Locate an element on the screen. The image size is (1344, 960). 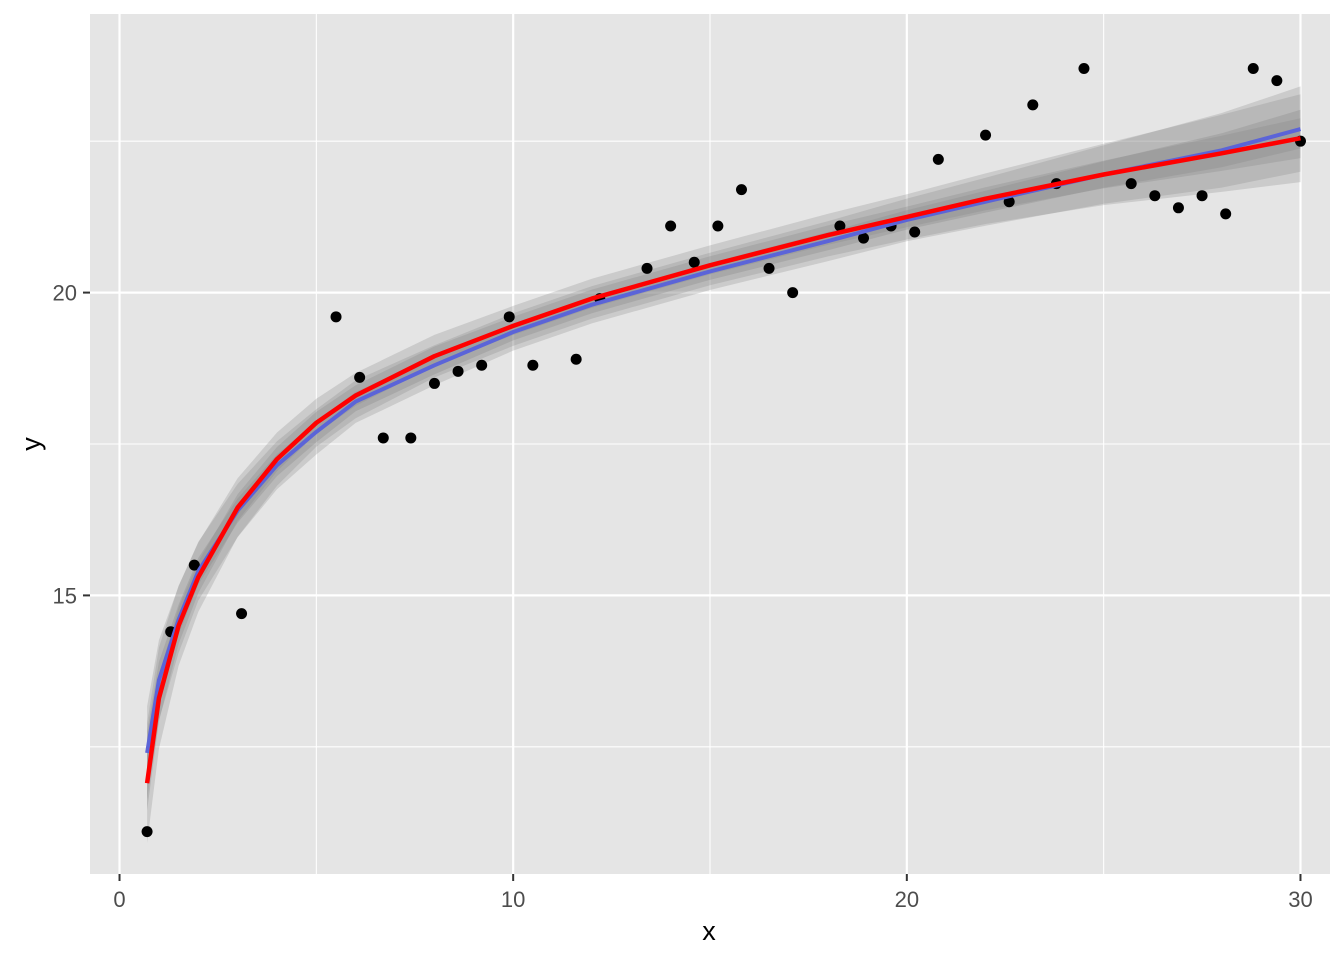
x-tick-label: 10 is located at coordinates (513, 899).